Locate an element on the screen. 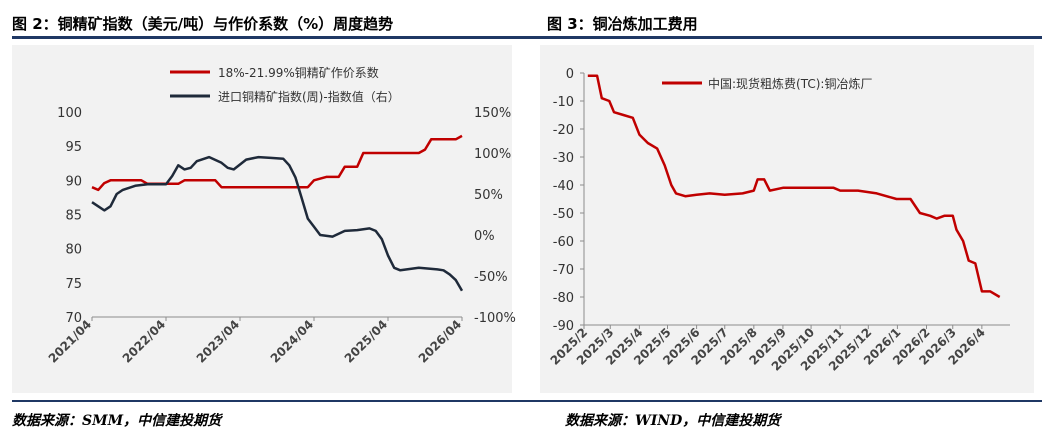 This screenshot has height=437, width=1063. x-tick-label: 2026/04 is located at coordinates (440, 341).